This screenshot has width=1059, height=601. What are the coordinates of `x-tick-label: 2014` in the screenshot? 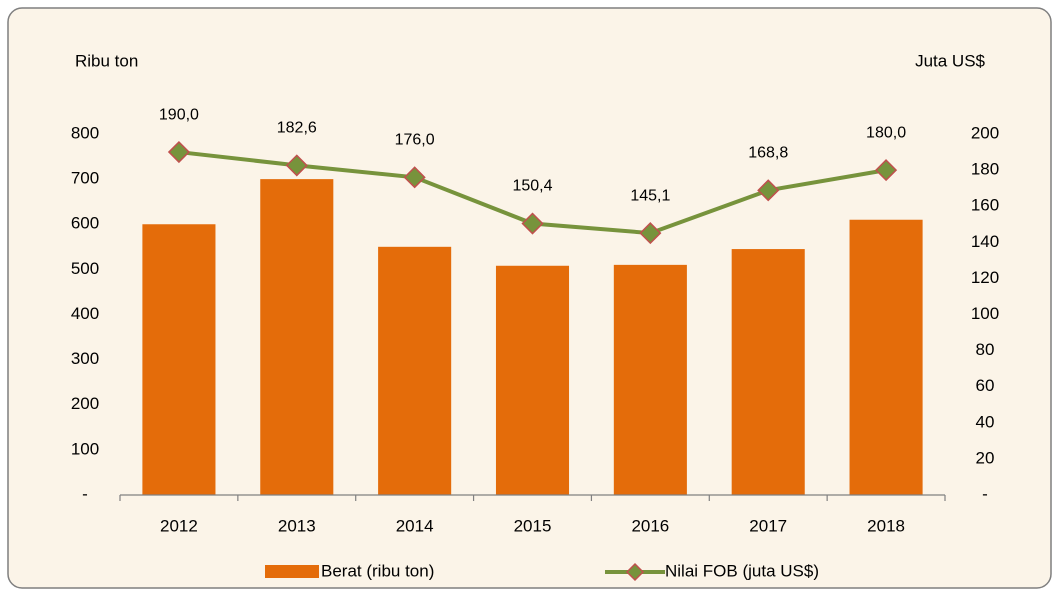 It's located at (415, 525).